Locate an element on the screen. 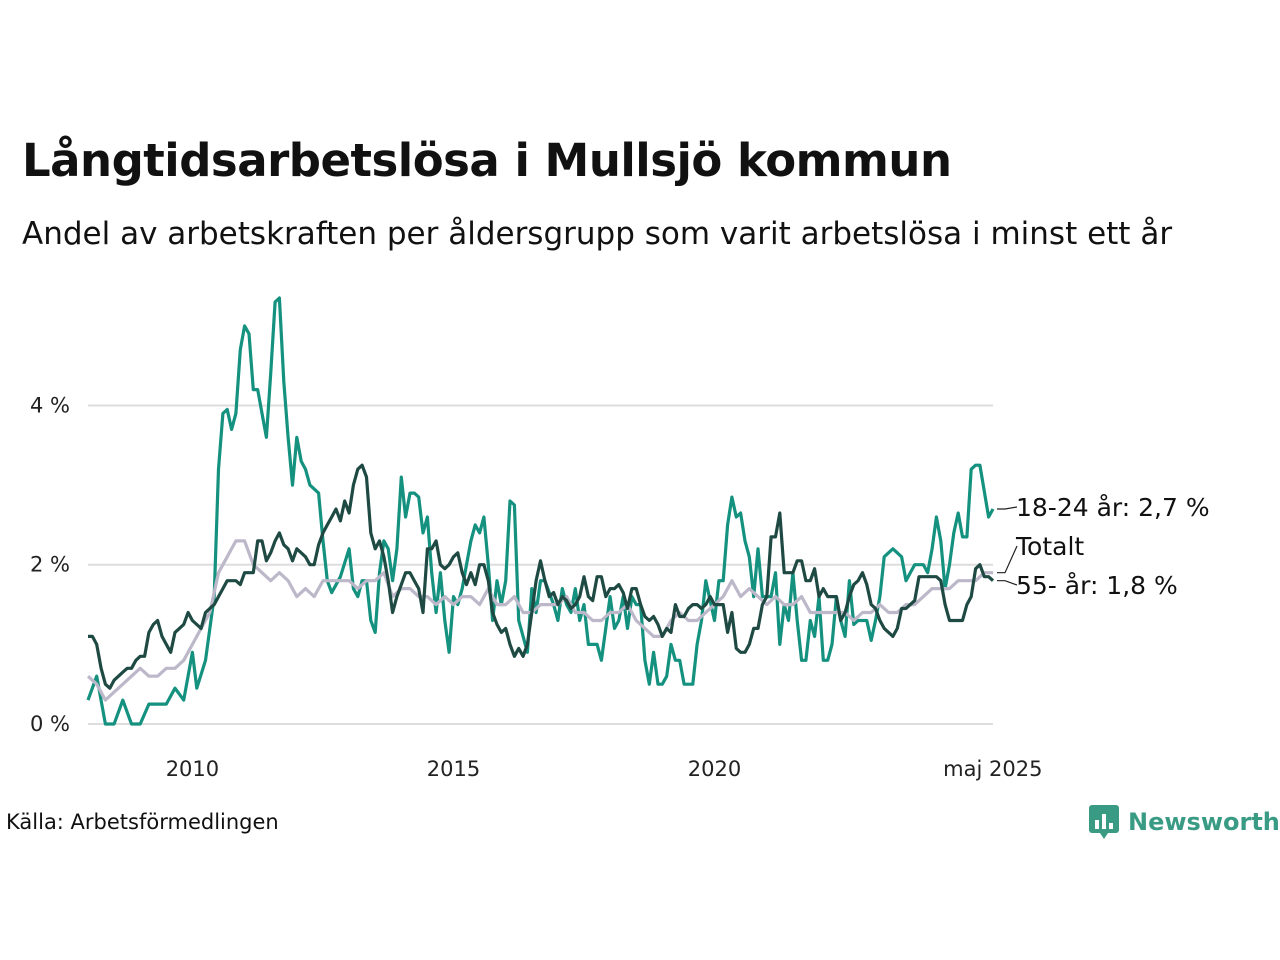 Image resolution: width=1280 pixels, height=960 pixels. x-tick-label: 2015 is located at coordinates (453, 769).